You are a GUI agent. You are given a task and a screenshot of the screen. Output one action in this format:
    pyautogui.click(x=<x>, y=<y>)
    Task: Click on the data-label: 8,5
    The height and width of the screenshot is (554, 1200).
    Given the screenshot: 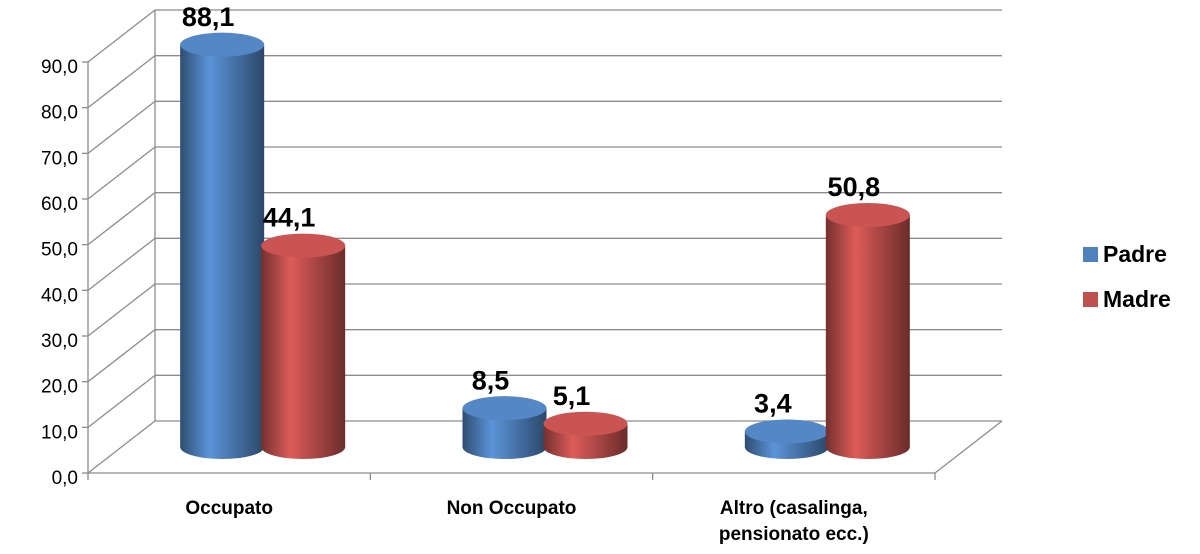 What is the action you would take?
    pyautogui.click(x=491, y=380)
    